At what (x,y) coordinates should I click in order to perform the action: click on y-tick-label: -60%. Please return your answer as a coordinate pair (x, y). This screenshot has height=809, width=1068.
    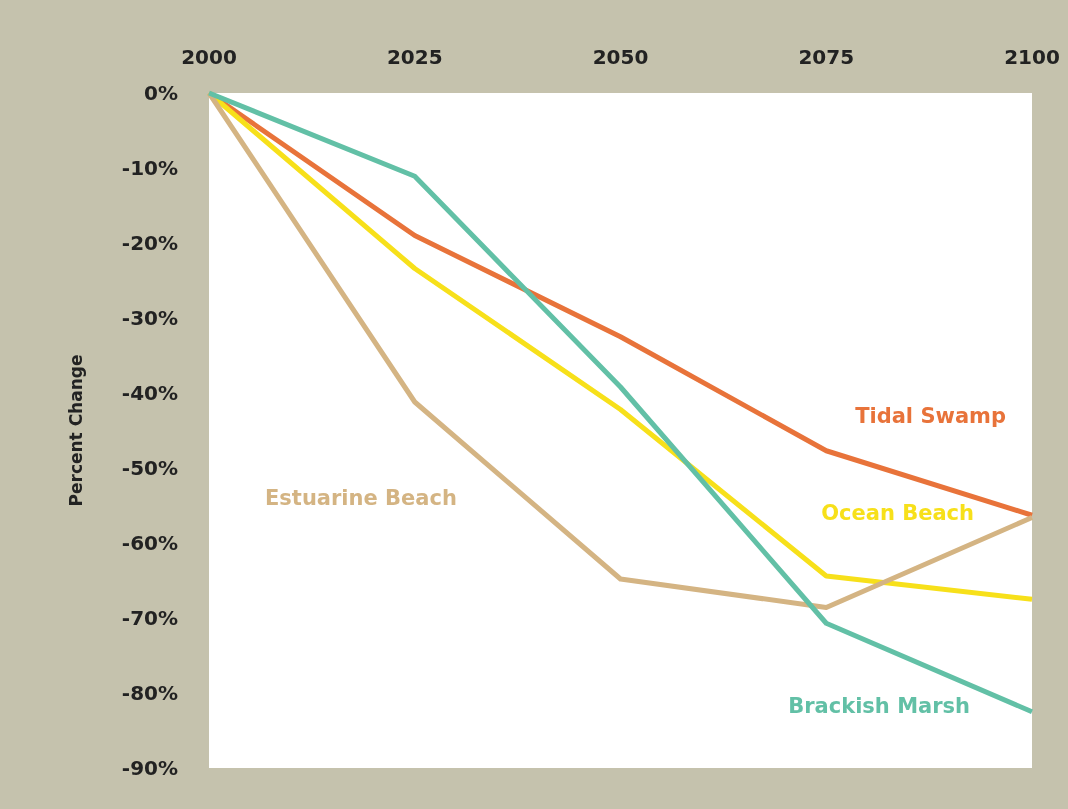
    Looking at the image, I should click on (149, 543).